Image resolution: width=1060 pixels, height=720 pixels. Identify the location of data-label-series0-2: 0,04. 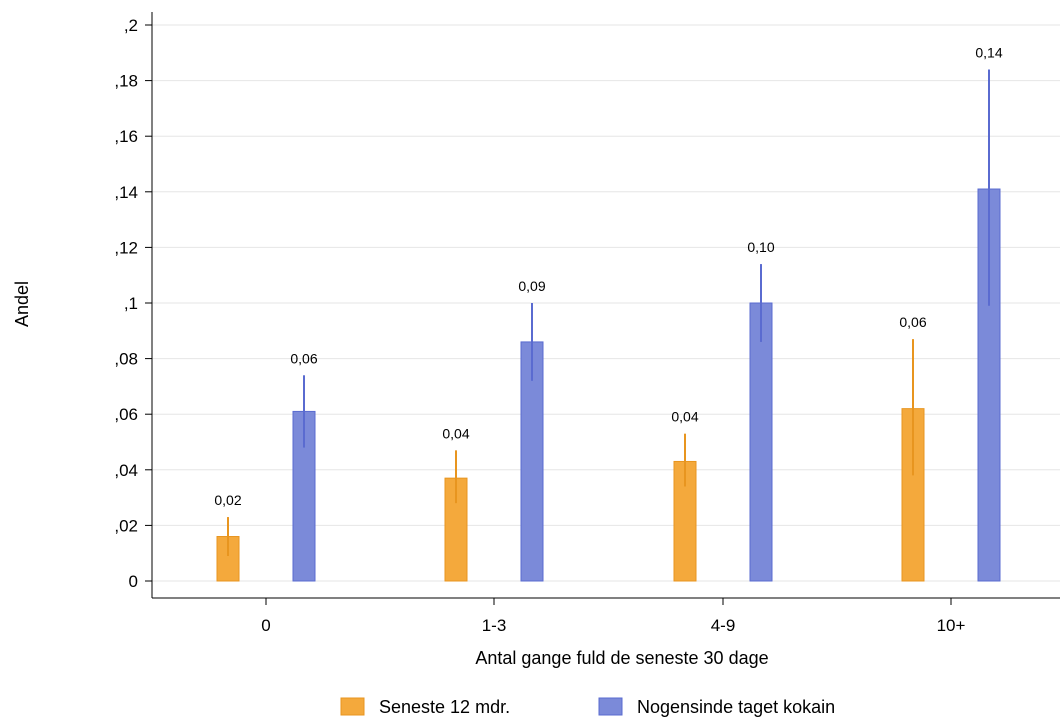
(684, 417).